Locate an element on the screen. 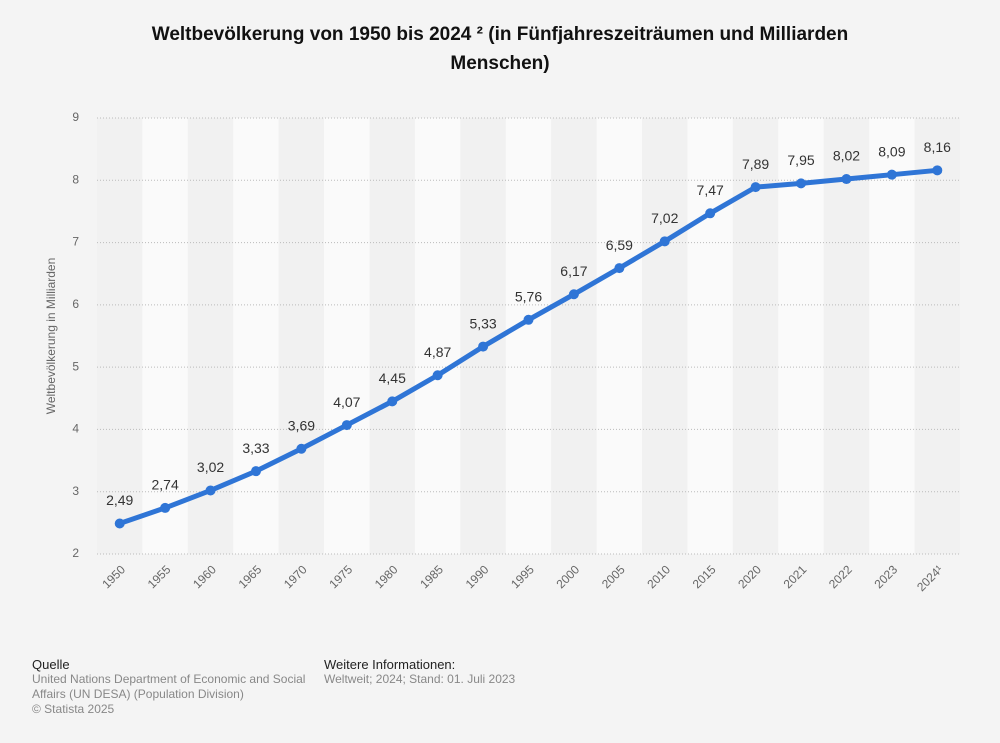  value-label: 4,45 is located at coordinates (392, 378).